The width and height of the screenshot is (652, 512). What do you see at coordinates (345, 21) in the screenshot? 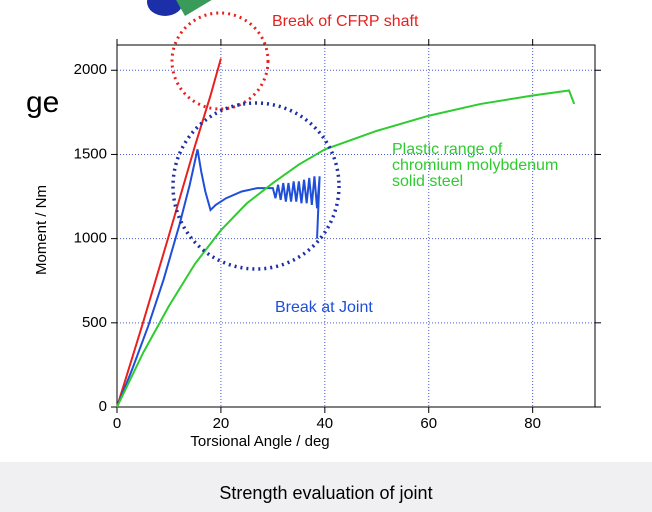
I see `annotation: Break of CFRP shaft` at bounding box center [345, 21].